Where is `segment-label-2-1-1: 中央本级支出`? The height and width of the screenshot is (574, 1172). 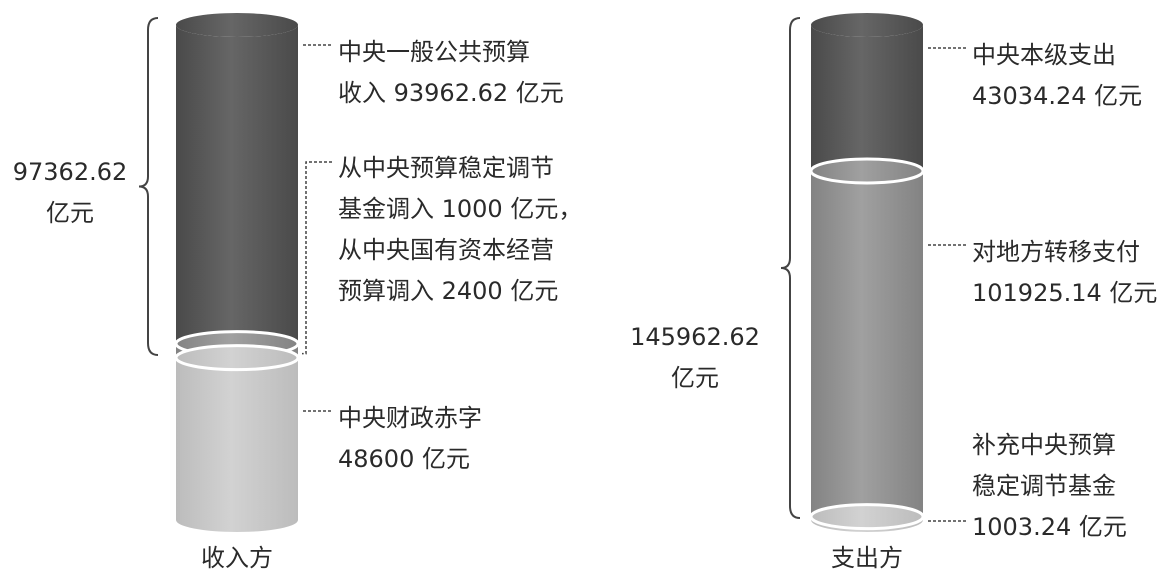
segment-label-2-1-1: 中央本级支出 is located at coordinates (1044, 55).